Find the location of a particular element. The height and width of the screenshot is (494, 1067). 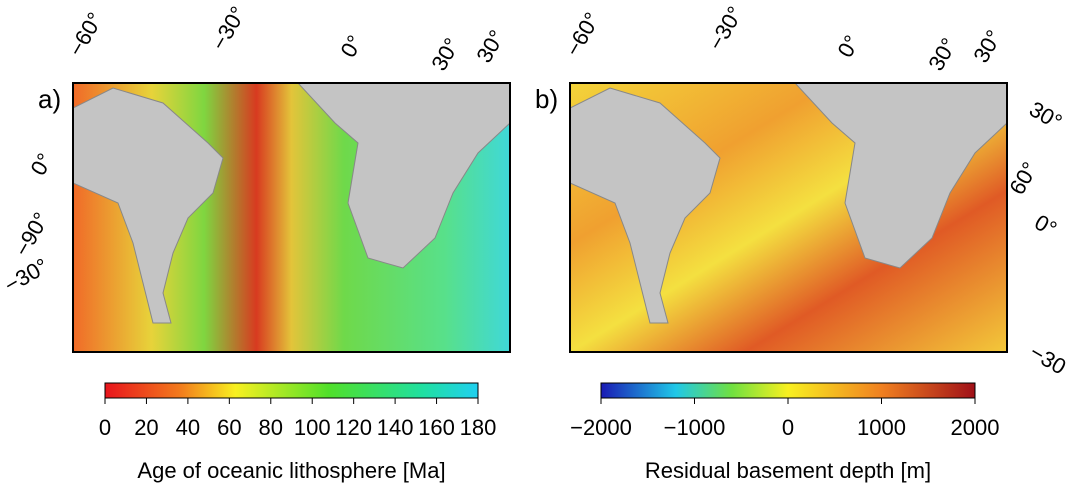

colorbar-tick-label: 80 is located at coordinates (271, 427).